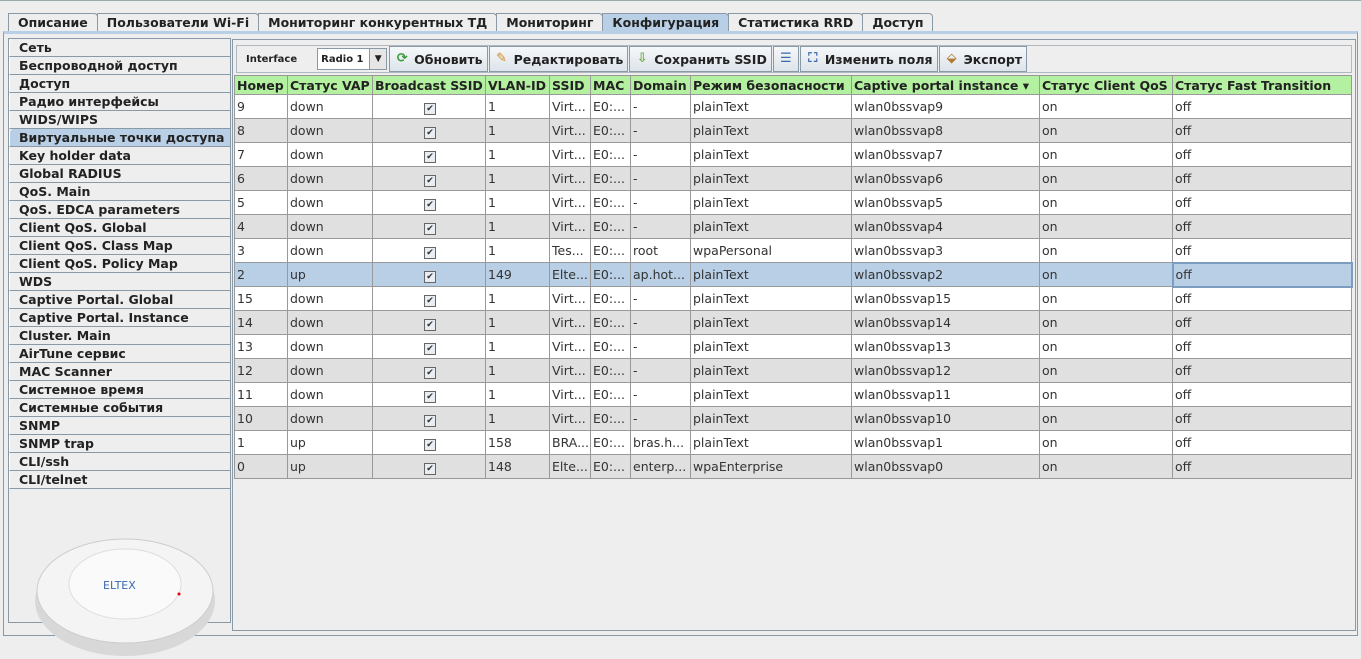 The image size is (1361, 659). Describe the element at coordinates (119, 246) in the screenshot. I see `sidebar-item: Client QoS. Class Map` at that location.